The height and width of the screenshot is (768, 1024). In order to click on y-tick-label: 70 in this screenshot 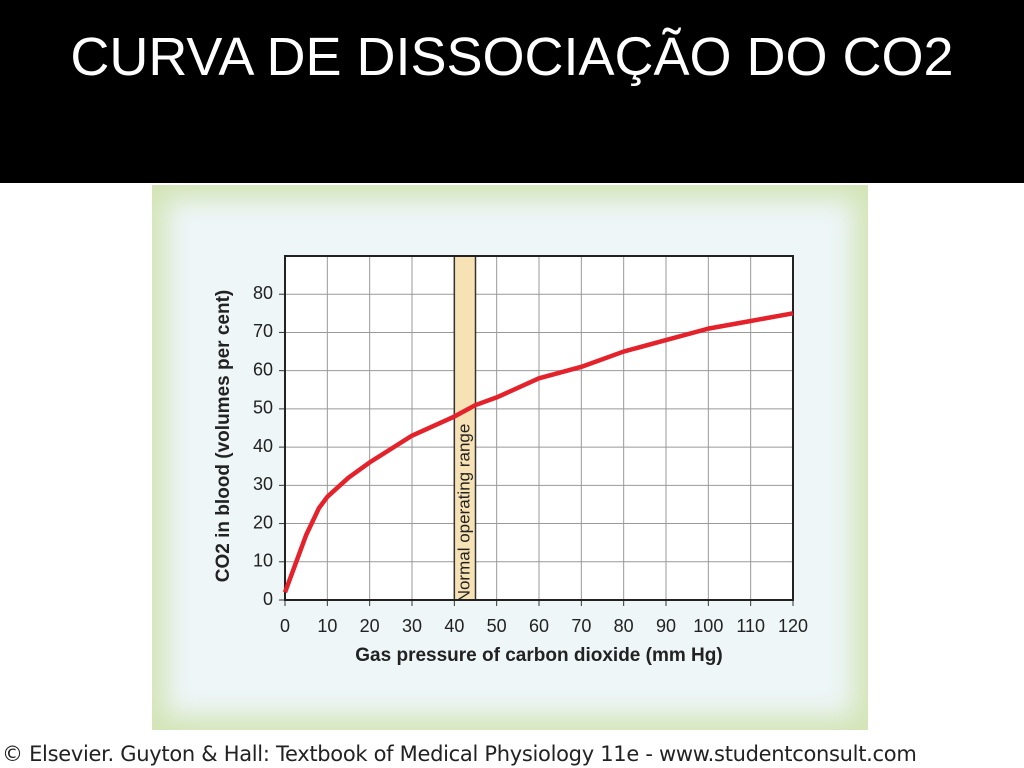, I will do `click(263, 331)`.